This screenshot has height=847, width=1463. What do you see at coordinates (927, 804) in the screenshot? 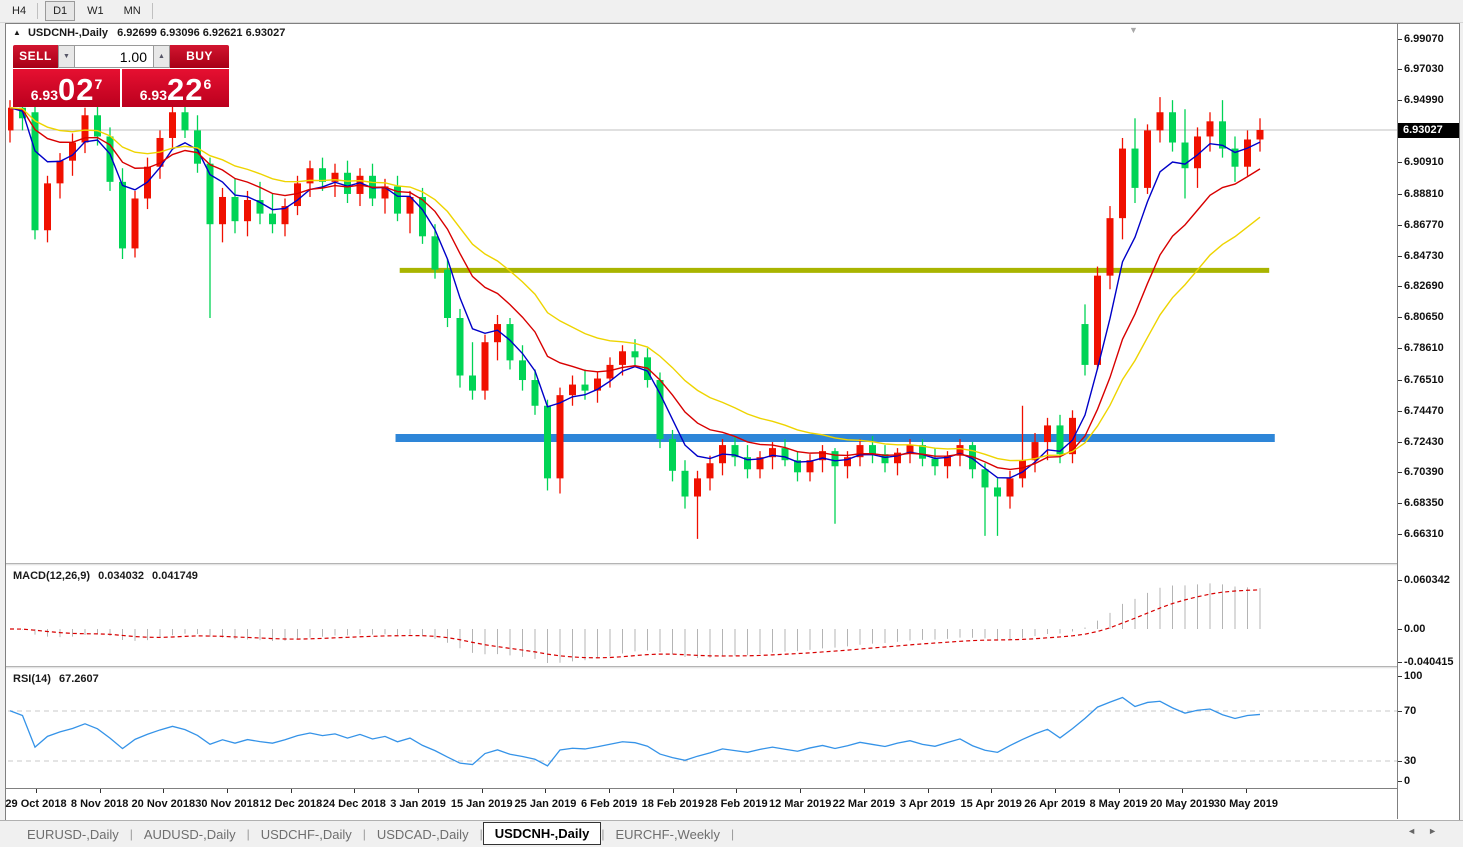
I see `date-axis-label: 3 Apr 2019` at bounding box center [927, 804].